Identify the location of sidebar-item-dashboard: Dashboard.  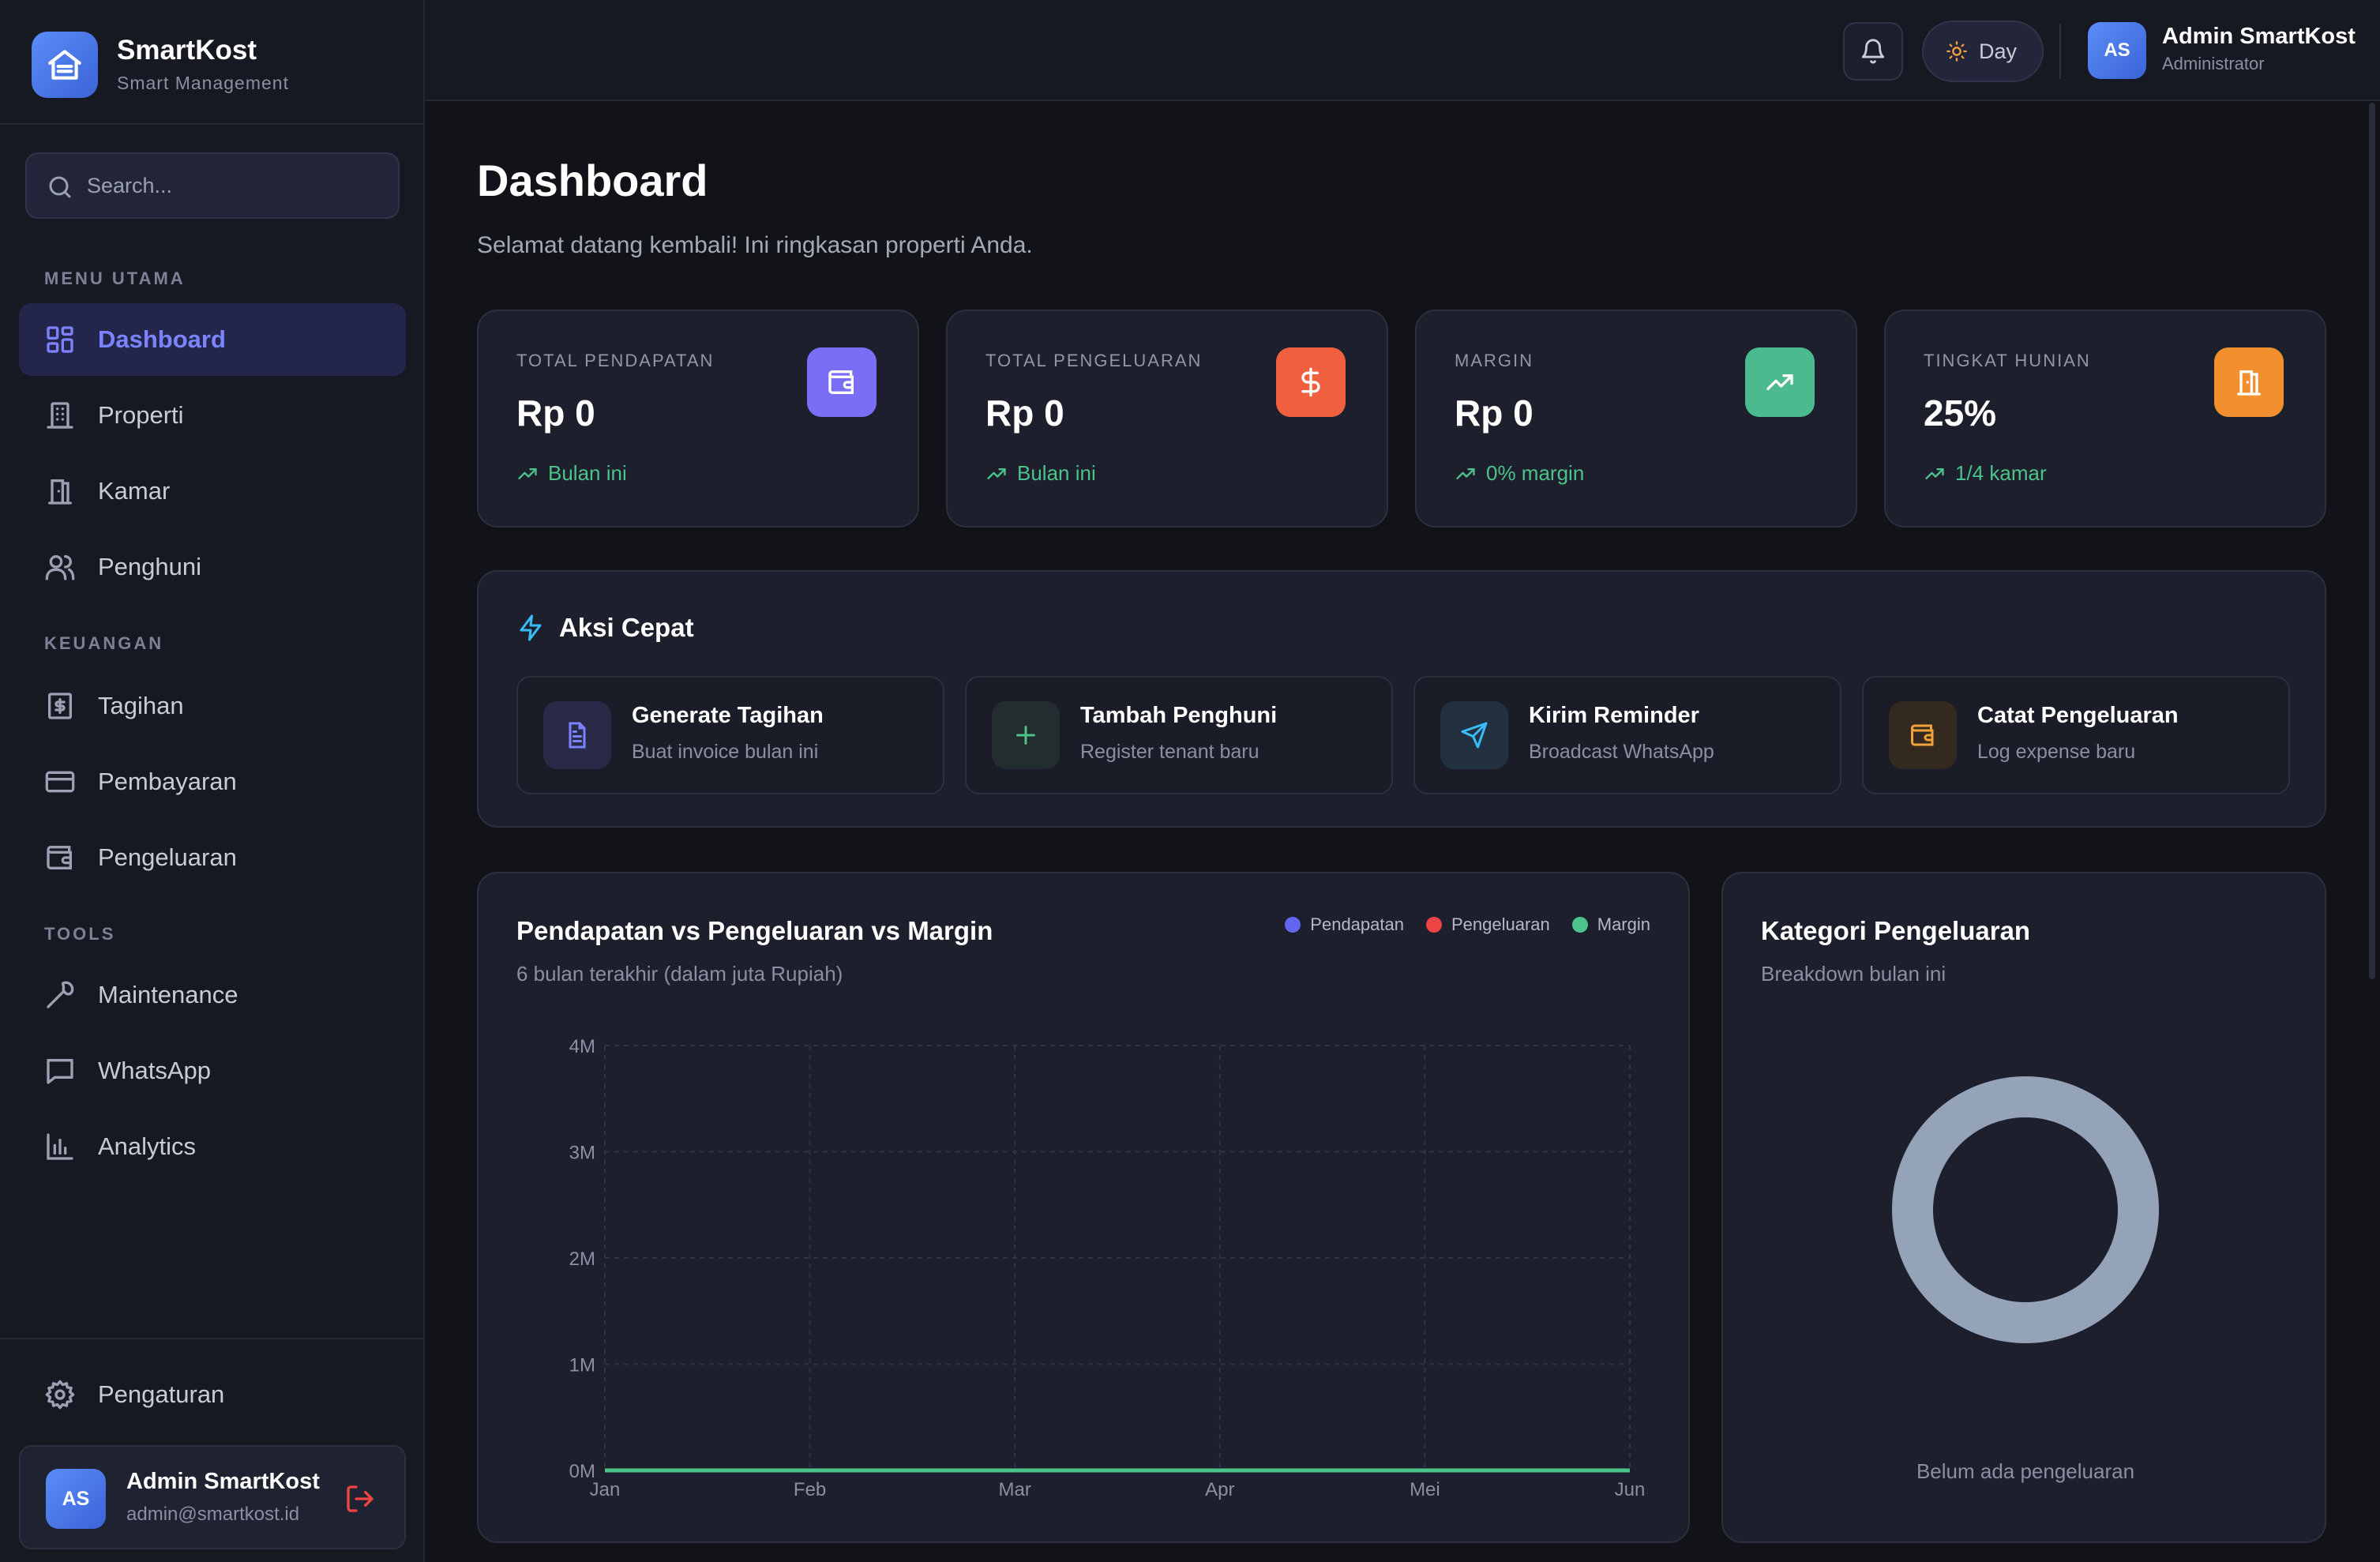
(212, 339).